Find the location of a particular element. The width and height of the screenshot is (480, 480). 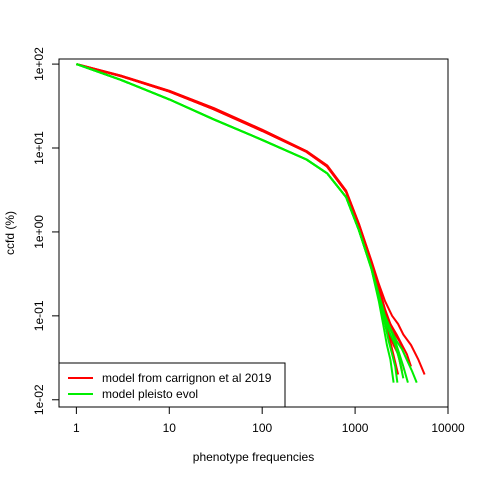

y-tick-label: 1e+01 is located at coordinates (39, 148).